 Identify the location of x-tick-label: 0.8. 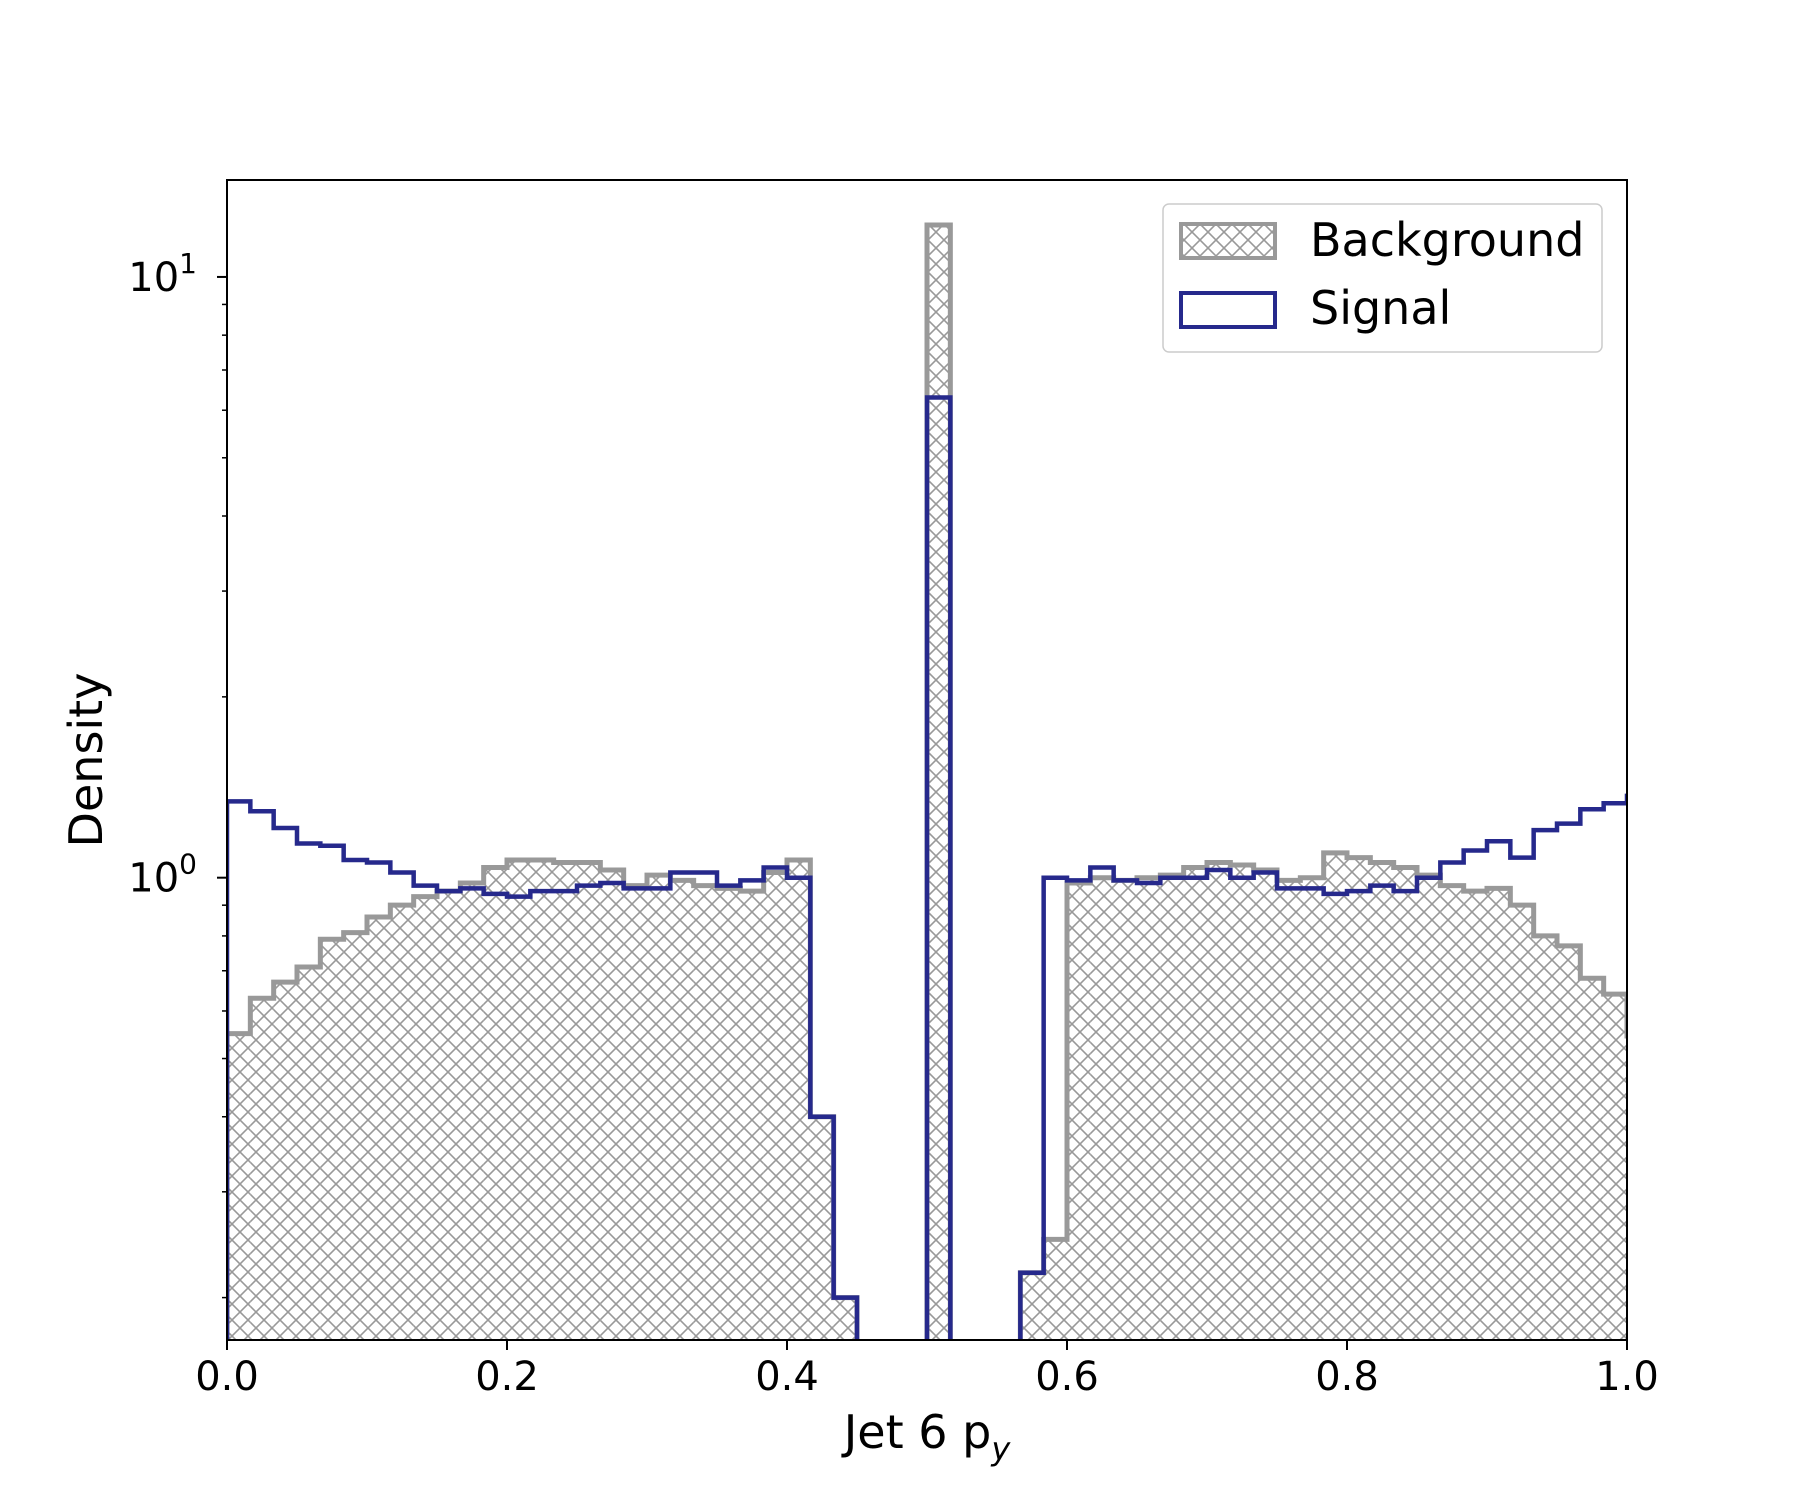
(1347, 1377).